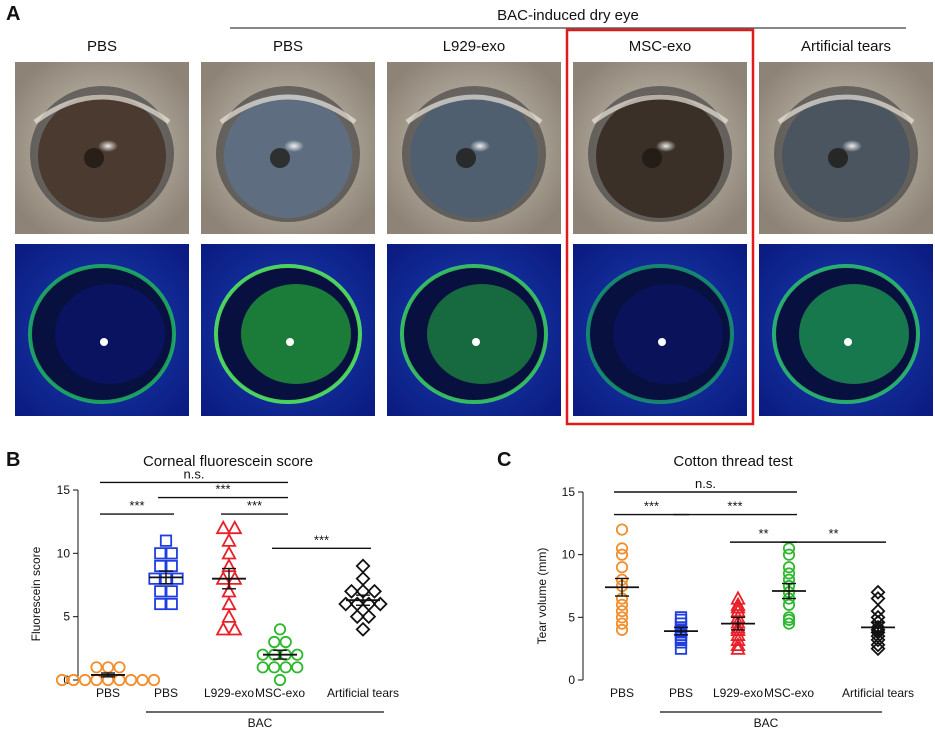 The width and height of the screenshot is (935, 739). What do you see at coordinates (846, 330) in the screenshot?
I see `fluorescein-photo-artificial-tears` at bounding box center [846, 330].